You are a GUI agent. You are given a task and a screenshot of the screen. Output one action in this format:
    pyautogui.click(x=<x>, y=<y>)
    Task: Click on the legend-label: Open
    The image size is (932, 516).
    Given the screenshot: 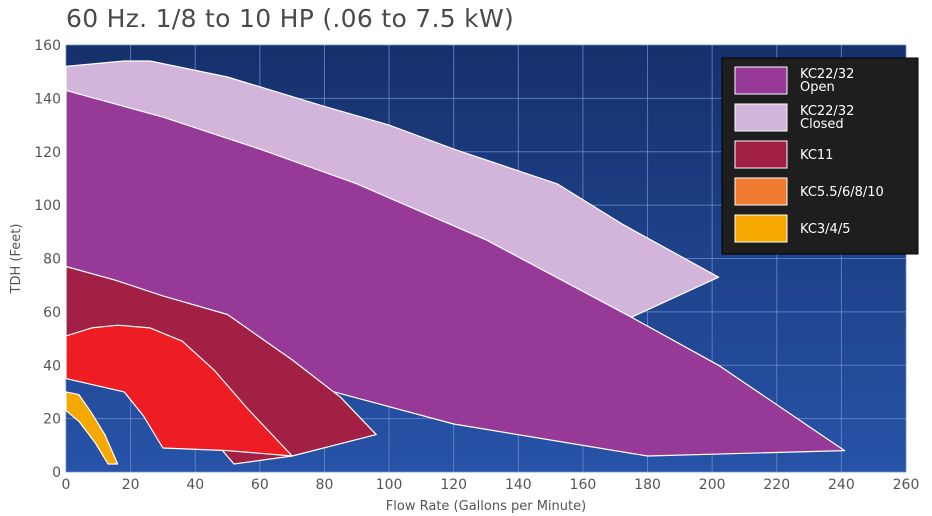 What is the action you would take?
    pyautogui.click(x=817, y=87)
    